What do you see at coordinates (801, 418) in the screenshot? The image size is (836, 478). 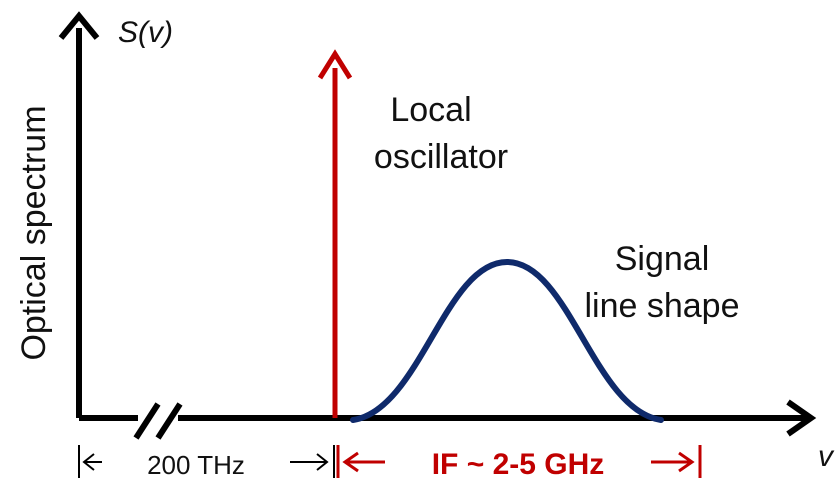 I see `x-axis-arrowhead` at bounding box center [801, 418].